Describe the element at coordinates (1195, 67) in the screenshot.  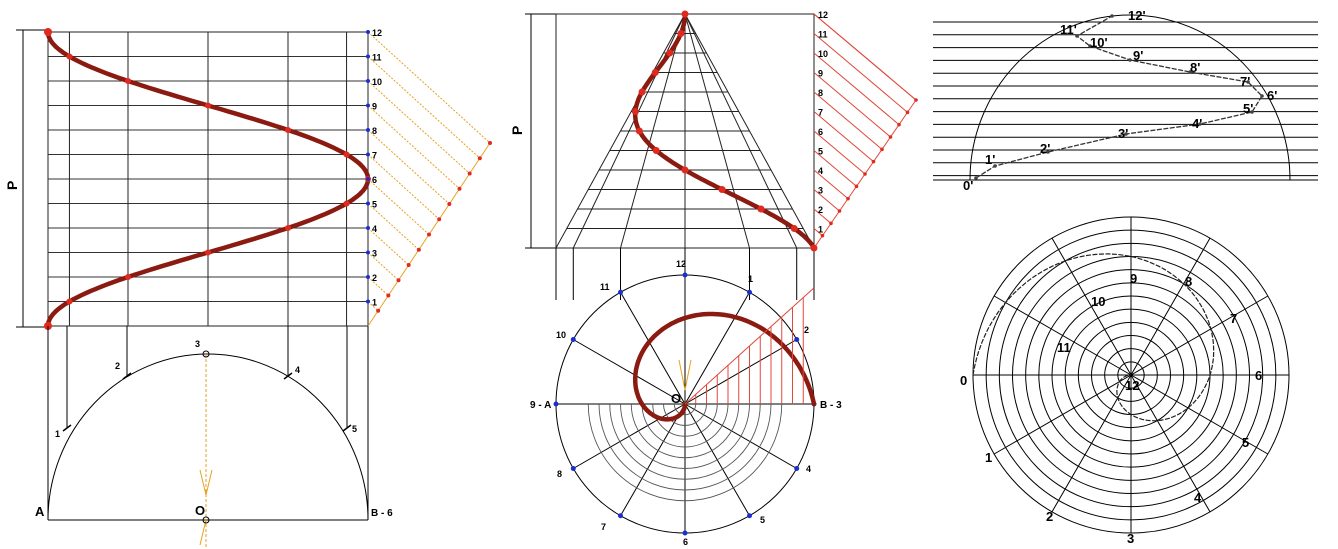
I see `front-point-label: 8'` at that location.